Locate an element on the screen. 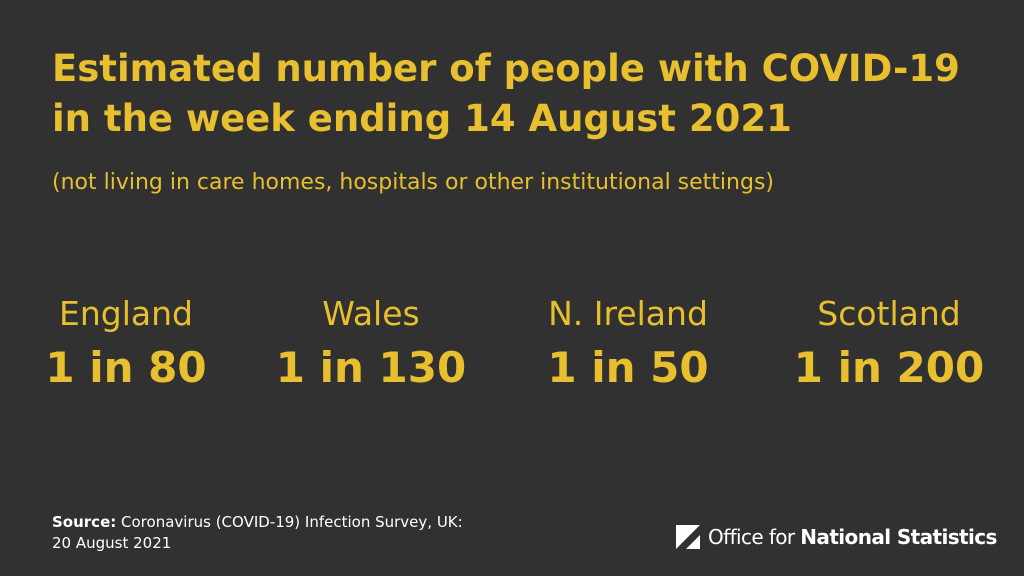  stat-wales: Wales 1 in 130 is located at coordinates (371, 345).